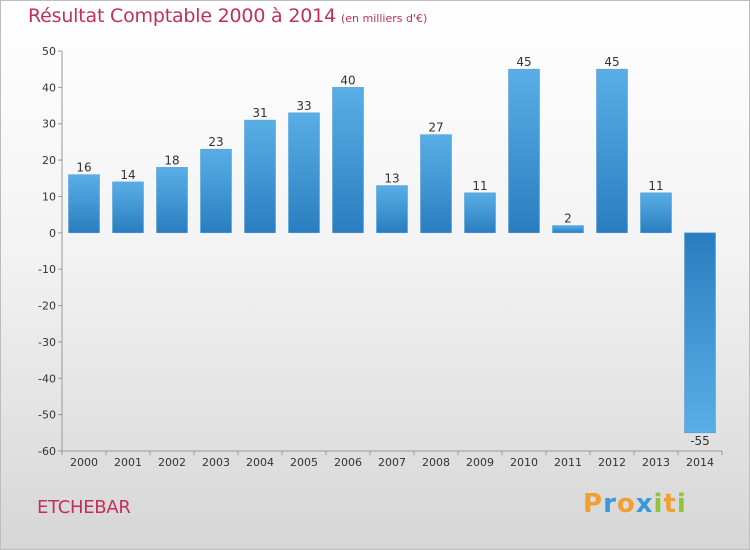  What do you see at coordinates (611, 62) in the screenshot?
I see `data-label-2012: 45` at bounding box center [611, 62].